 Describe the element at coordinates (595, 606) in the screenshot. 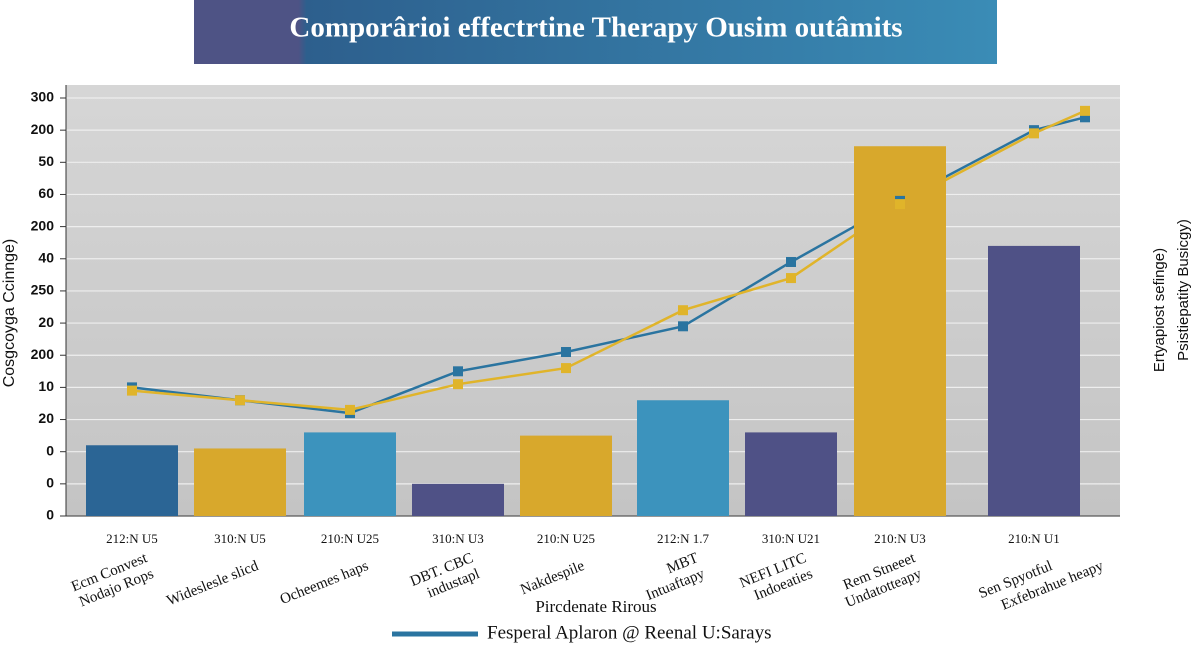

I see `x-axis-label: Pircdenate Rirous` at that location.